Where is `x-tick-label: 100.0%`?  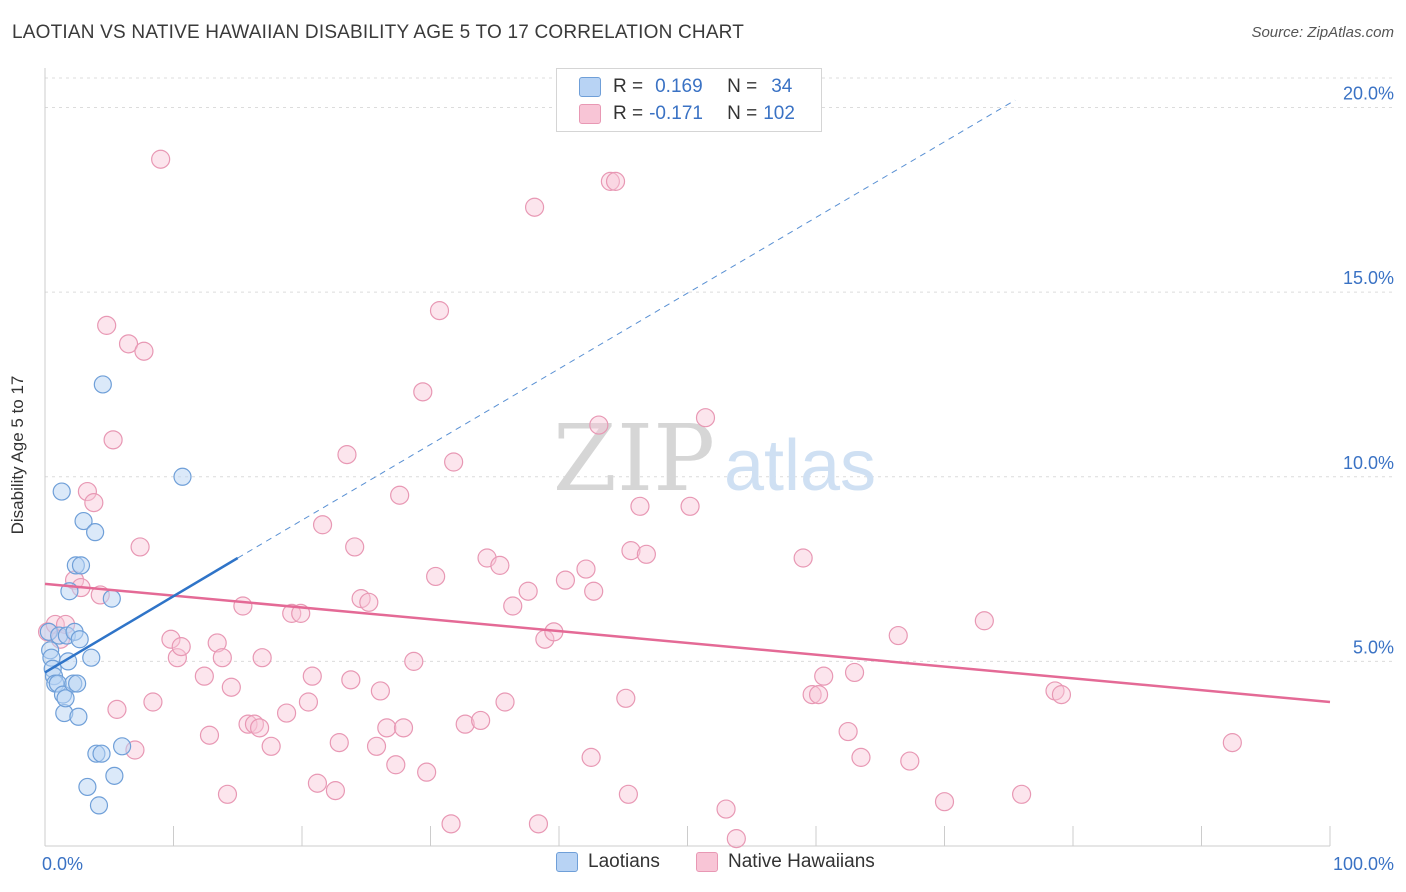
x-tick-label: 100.0% is located at coordinates (1363, 864).